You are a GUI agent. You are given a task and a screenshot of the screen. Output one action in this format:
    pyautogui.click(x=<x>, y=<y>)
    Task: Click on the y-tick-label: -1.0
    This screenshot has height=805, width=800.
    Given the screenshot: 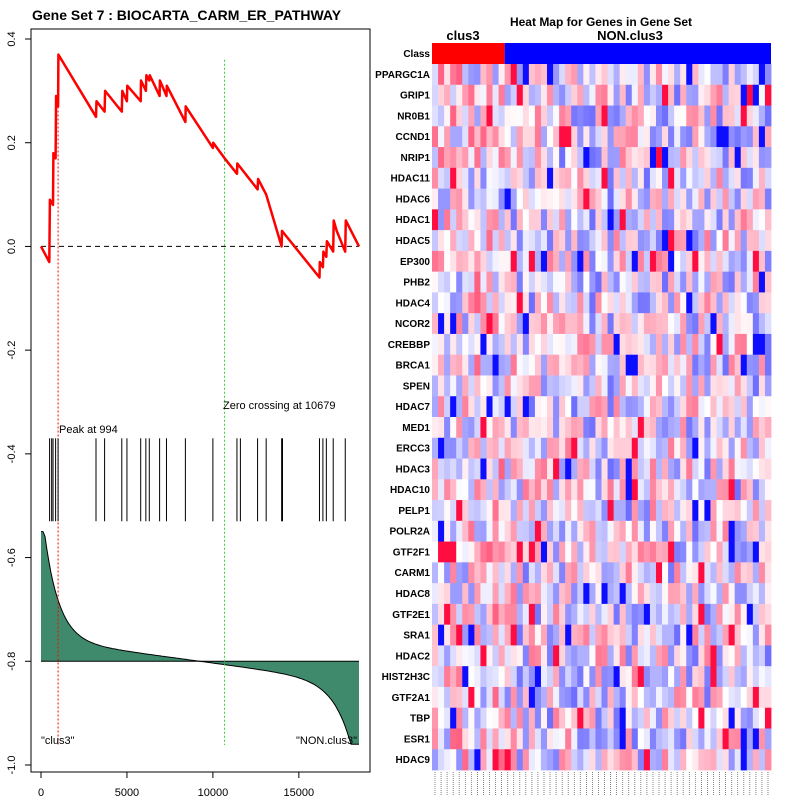 What is the action you would take?
    pyautogui.click(x=12, y=765)
    